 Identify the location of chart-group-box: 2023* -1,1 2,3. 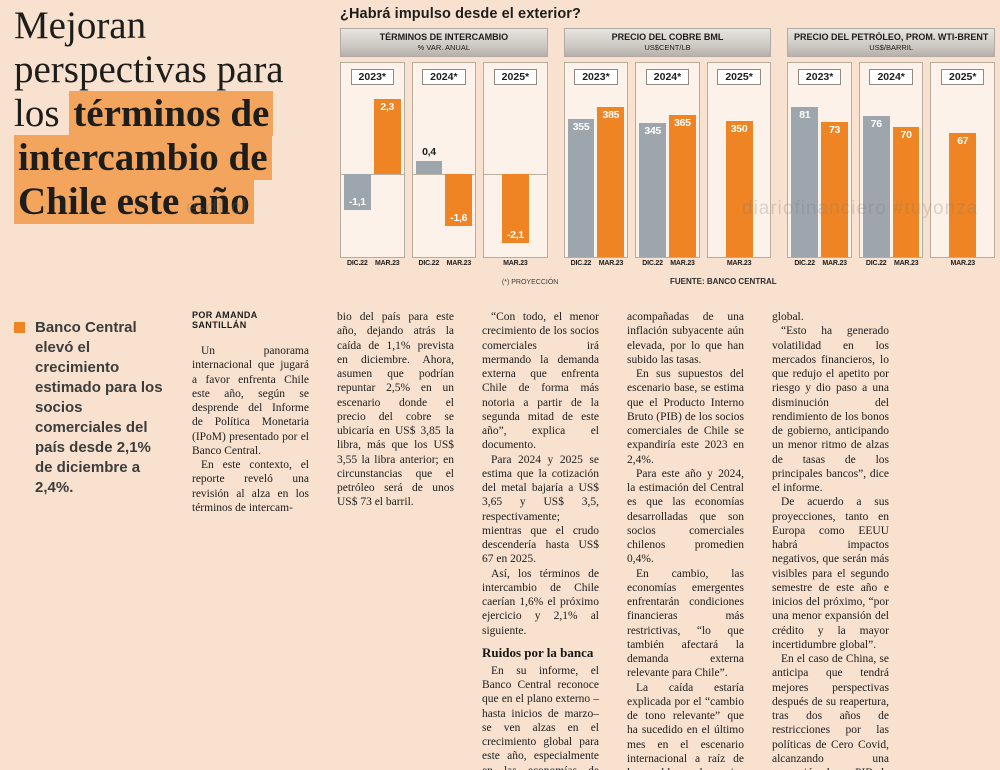
(372, 160).